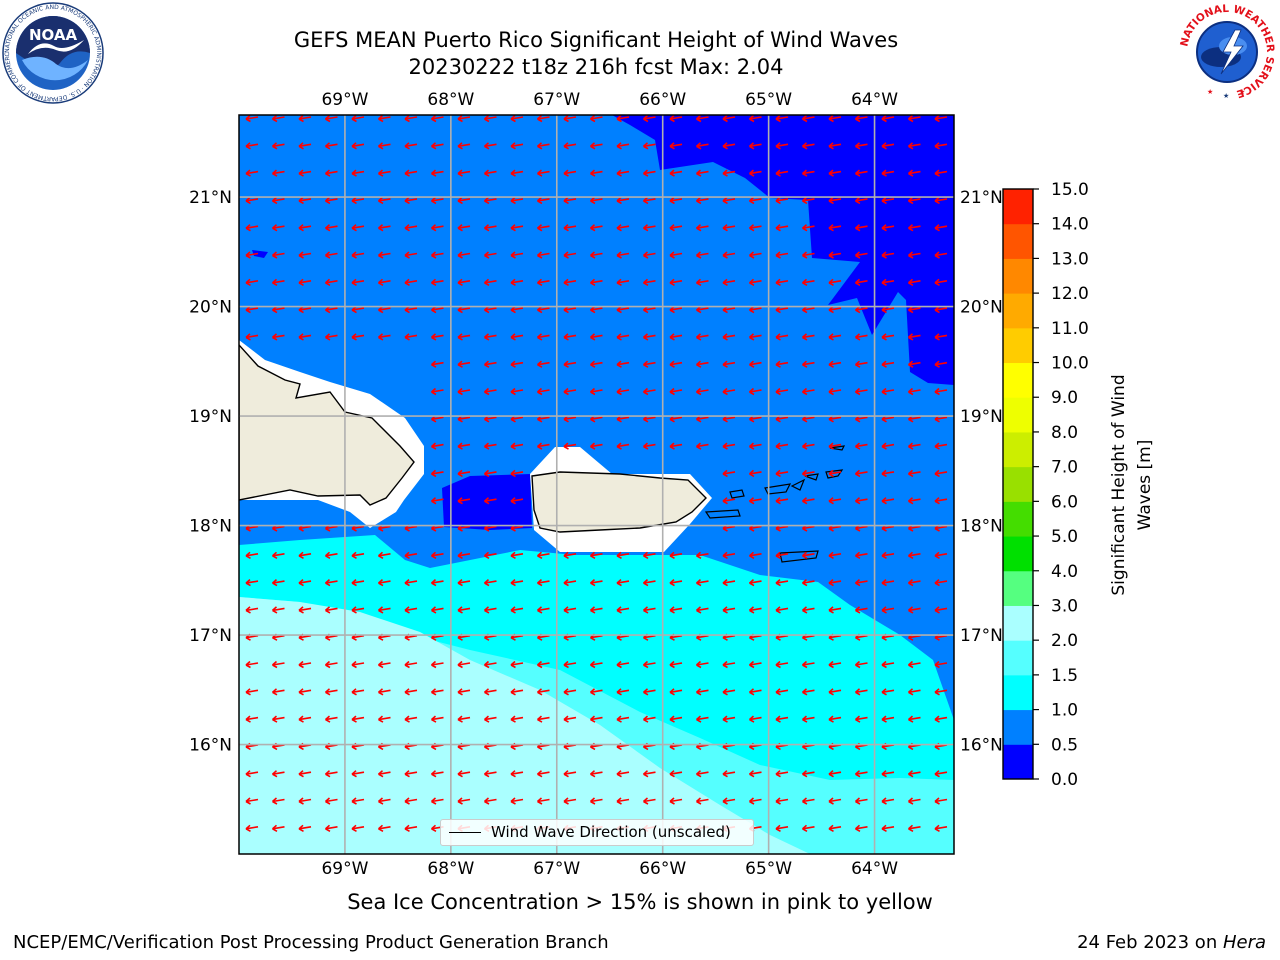 The height and width of the screenshot is (960, 1280). What do you see at coordinates (609, 869) in the screenshot?
I see `lon-ticks-bottom: 69°W 68°W 67°W 66°W 65°W 64°W` at bounding box center [609, 869].